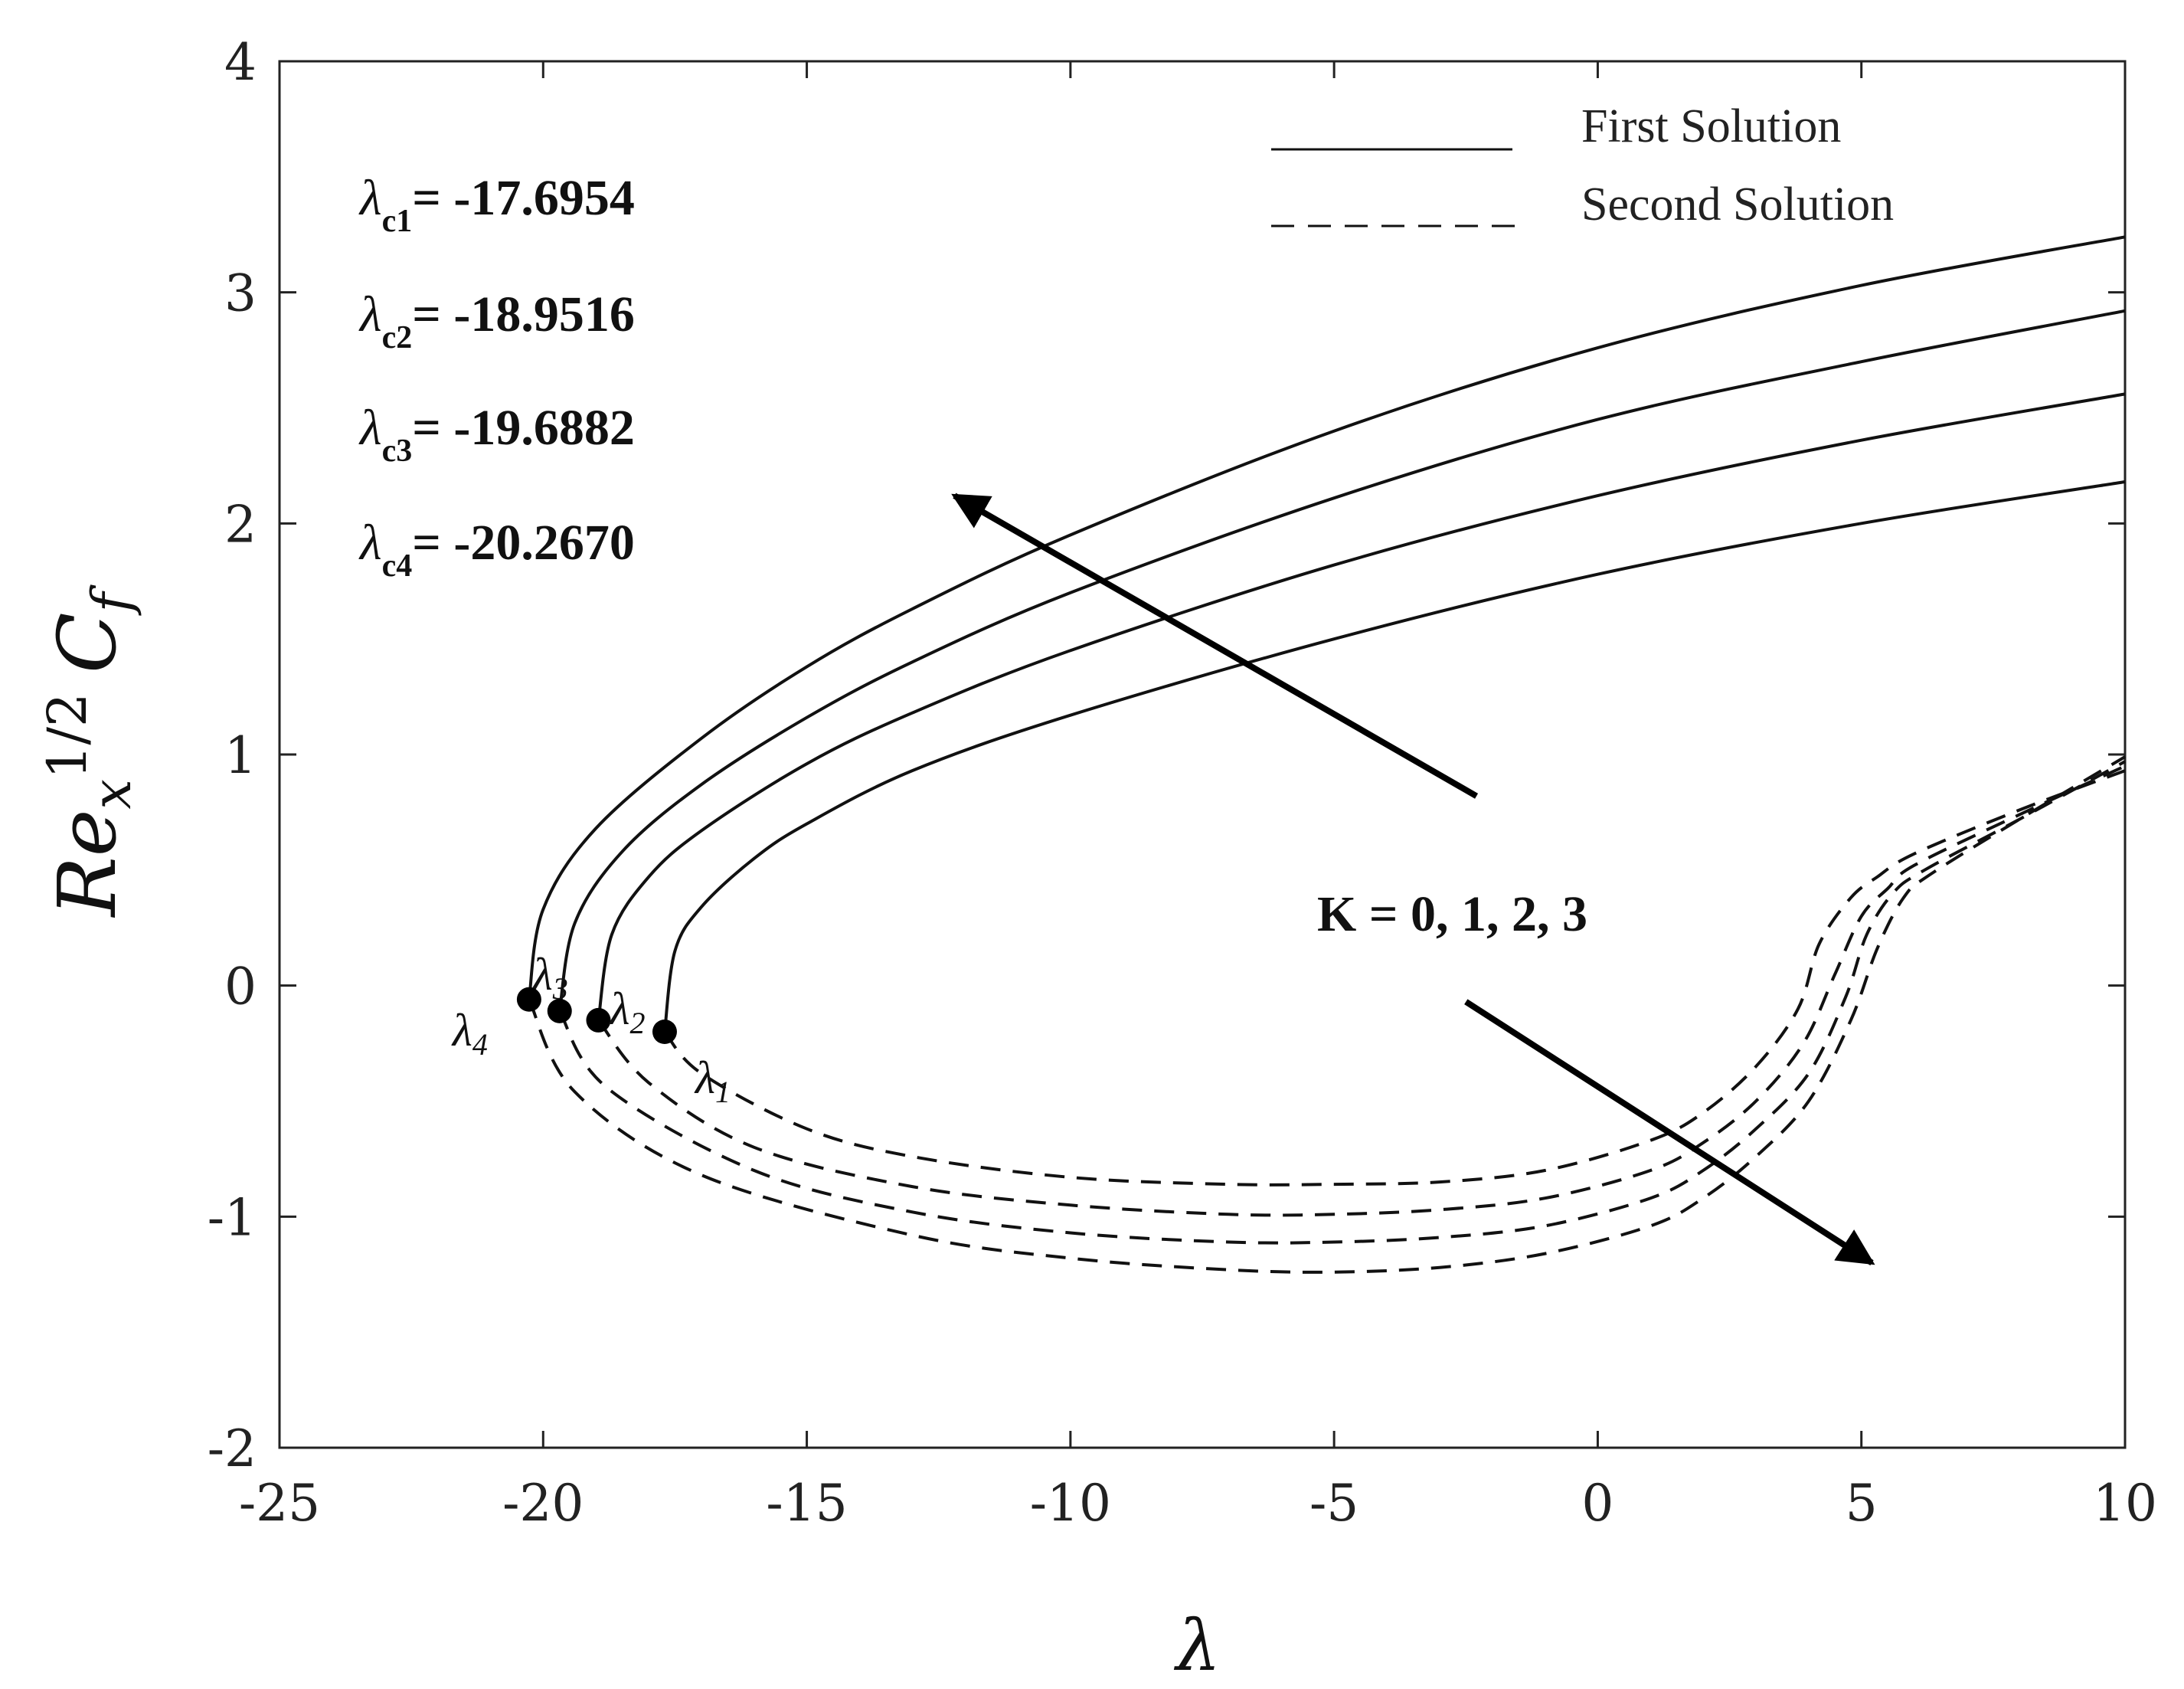  I want to click on y-tick-label: -2, so click(233, 1448).